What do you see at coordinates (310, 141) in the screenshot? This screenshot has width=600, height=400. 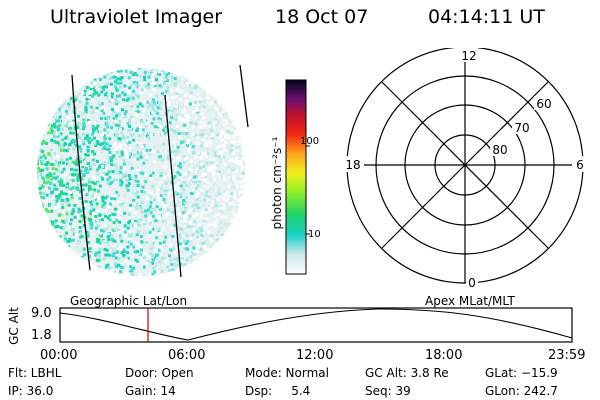 I see `colorbar-tick-100: 100` at bounding box center [310, 141].